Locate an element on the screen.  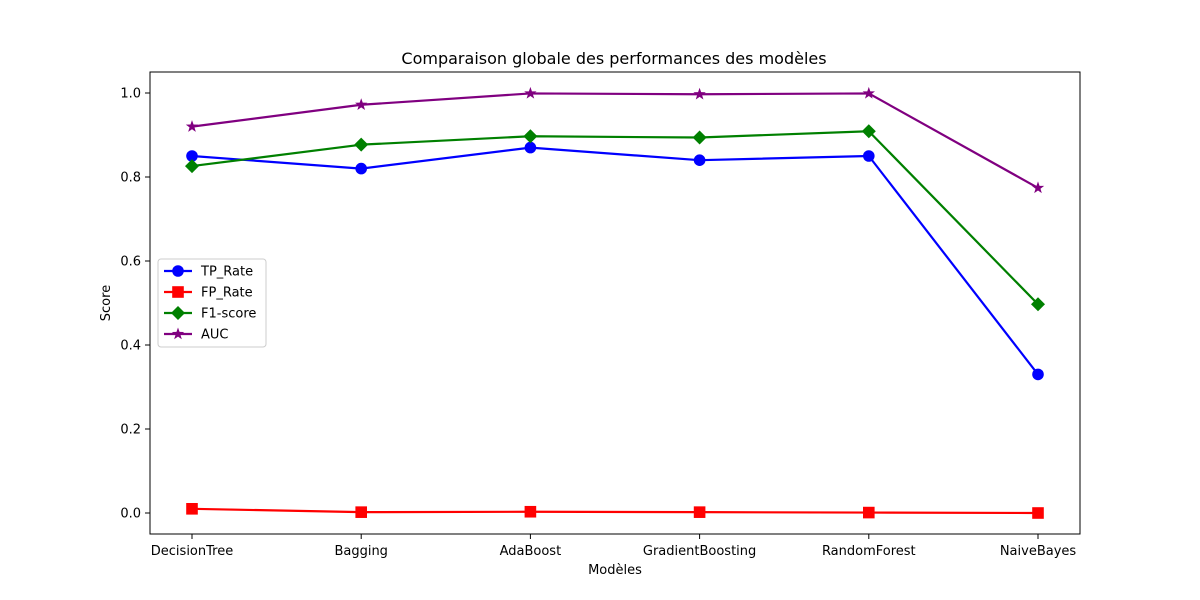
series-line-fp-rate is located at coordinates (615, 511).